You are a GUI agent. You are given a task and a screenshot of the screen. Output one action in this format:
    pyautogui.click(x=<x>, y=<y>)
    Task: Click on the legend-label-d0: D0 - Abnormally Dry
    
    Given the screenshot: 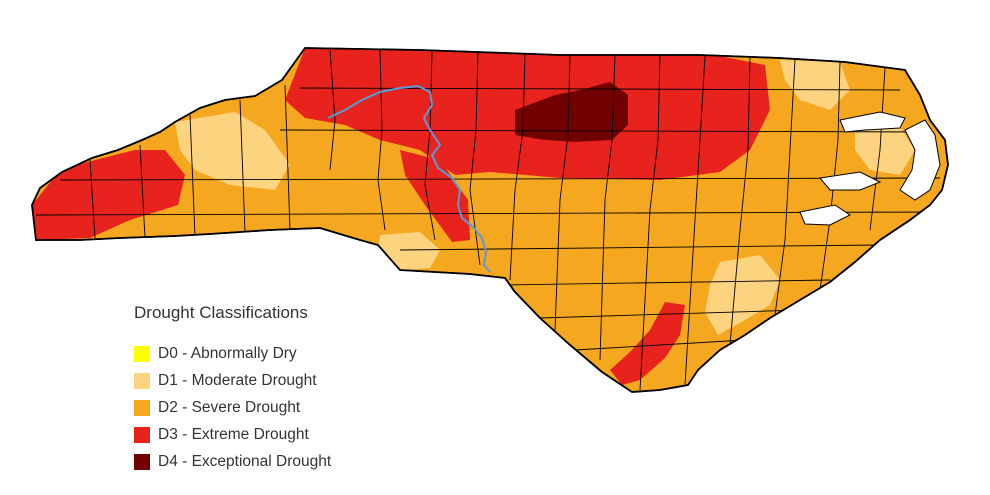 What is the action you would take?
    pyautogui.click(x=227, y=353)
    